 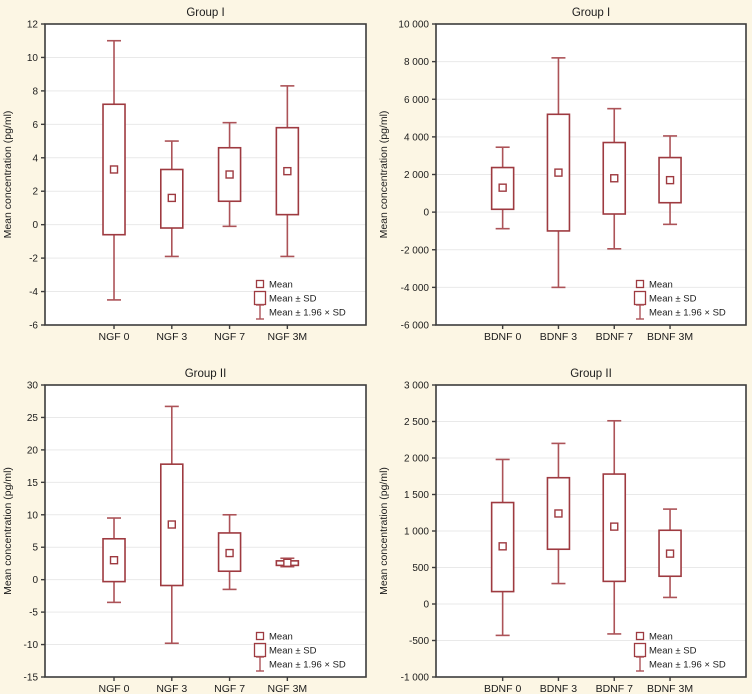 What do you see at coordinates (35, 125) in the screenshot?
I see `y-tick-label: 6` at bounding box center [35, 125].